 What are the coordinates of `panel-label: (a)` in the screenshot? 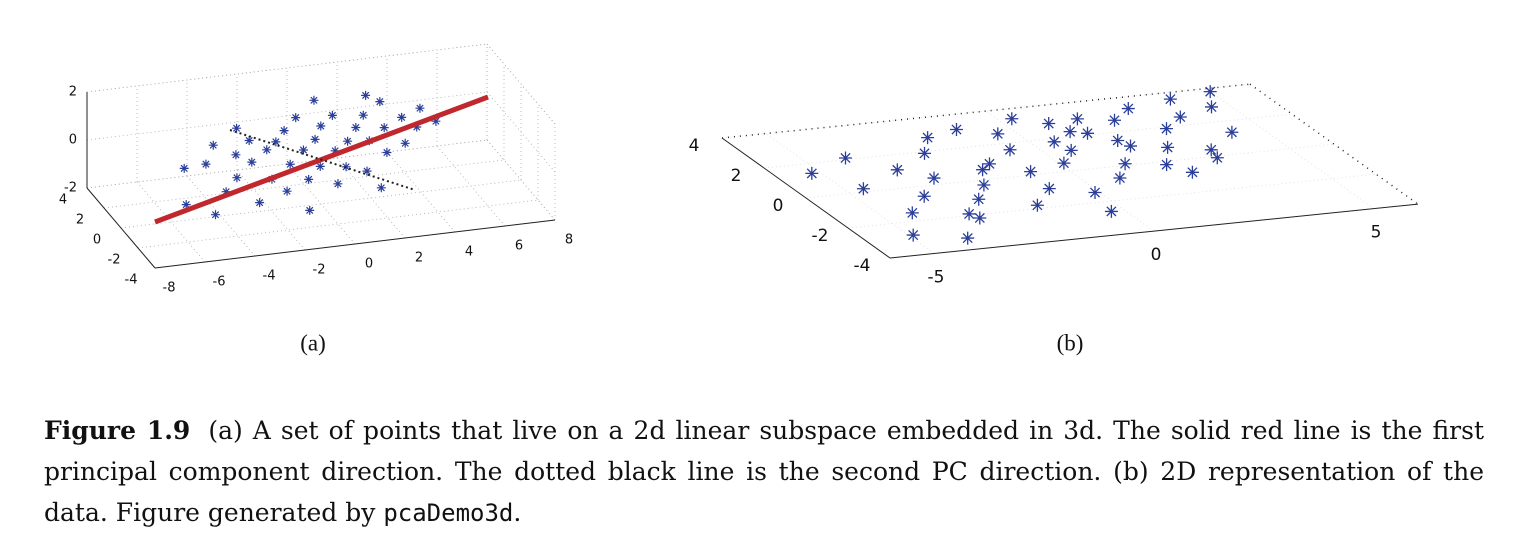 It's located at (313, 342).